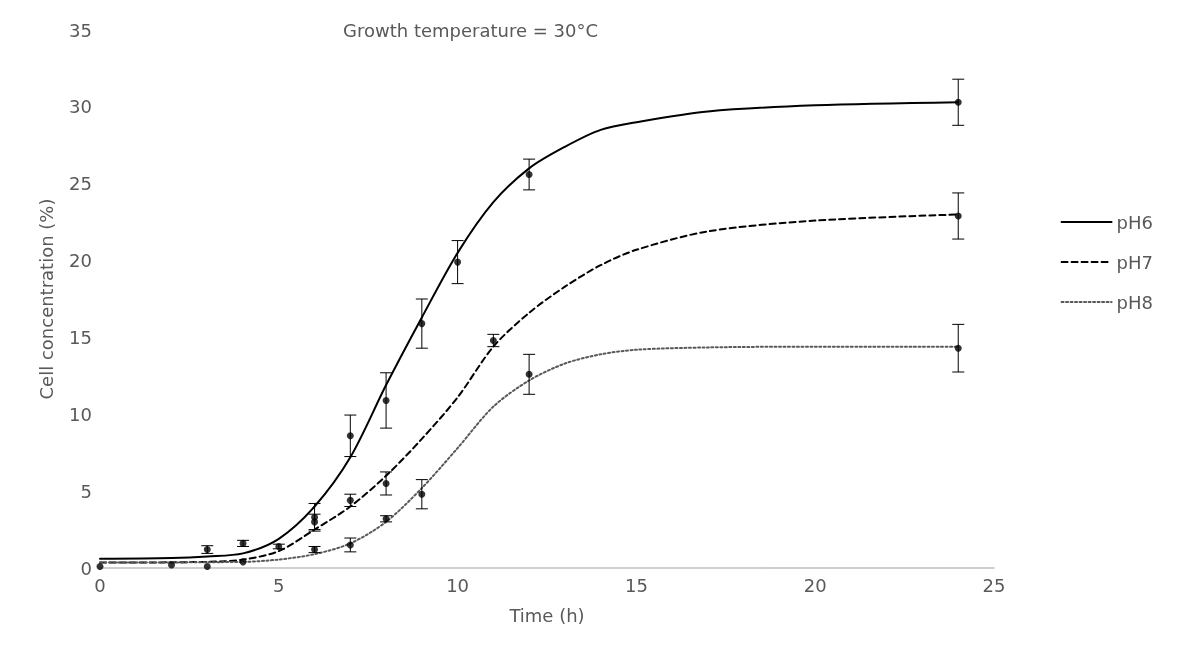 The width and height of the screenshot is (1177, 670). Describe the element at coordinates (546, 615) in the screenshot. I see `x-axis-title: Time (h)` at that location.